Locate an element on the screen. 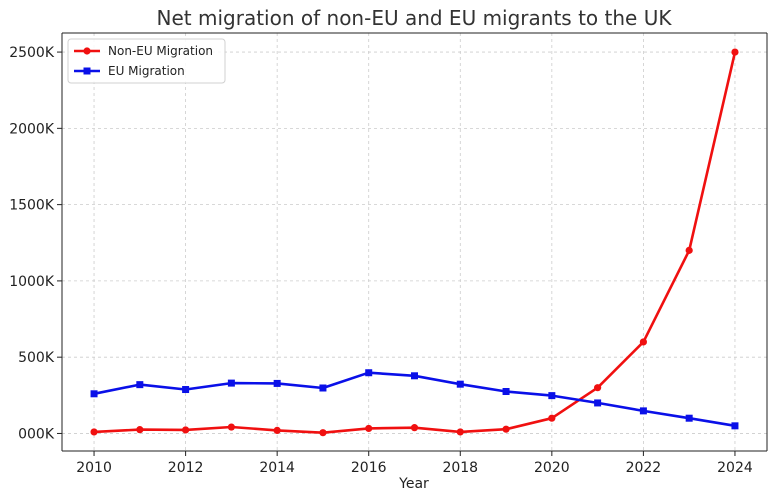 This screenshot has height=504, width=779. x-tick-label: 2024 is located at coordinates (735, 468).